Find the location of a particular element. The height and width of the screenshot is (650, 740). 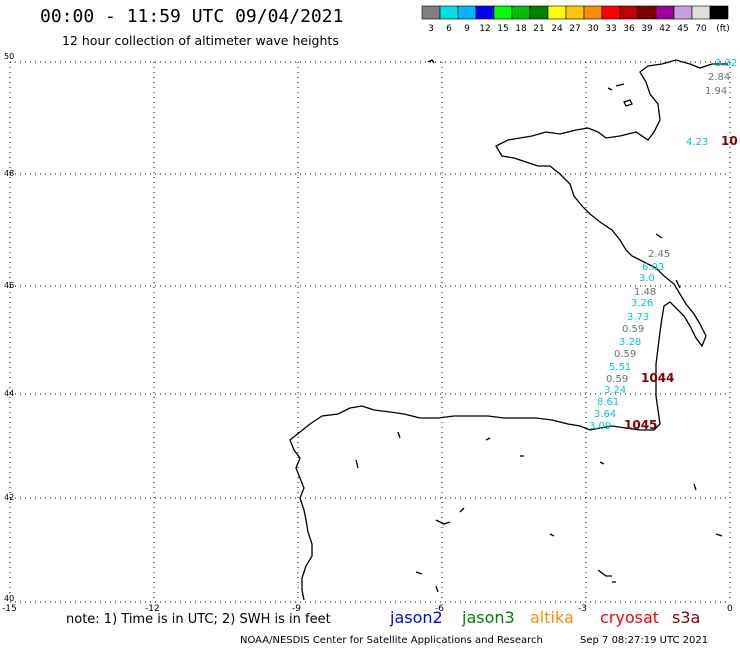

wave-height-label: 3.24 is located at coordinates (615, 390).